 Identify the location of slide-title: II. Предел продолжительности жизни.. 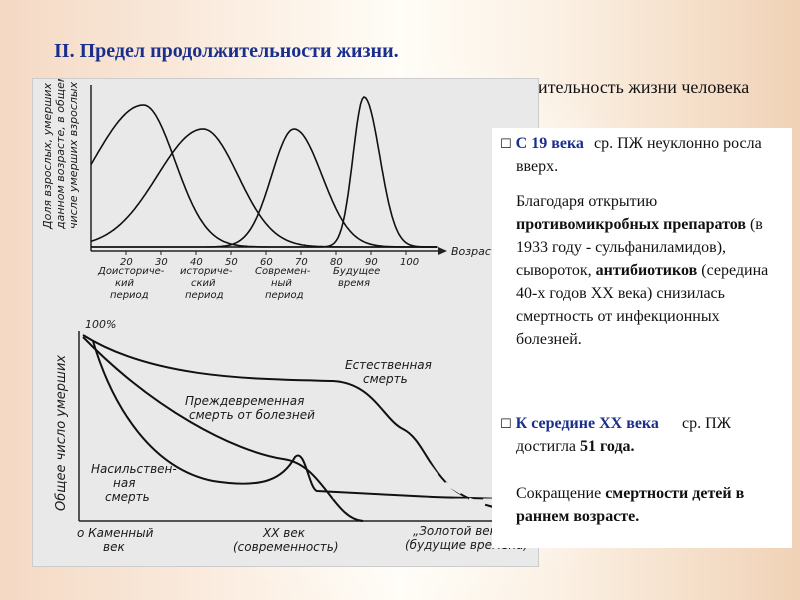
(226, 51).